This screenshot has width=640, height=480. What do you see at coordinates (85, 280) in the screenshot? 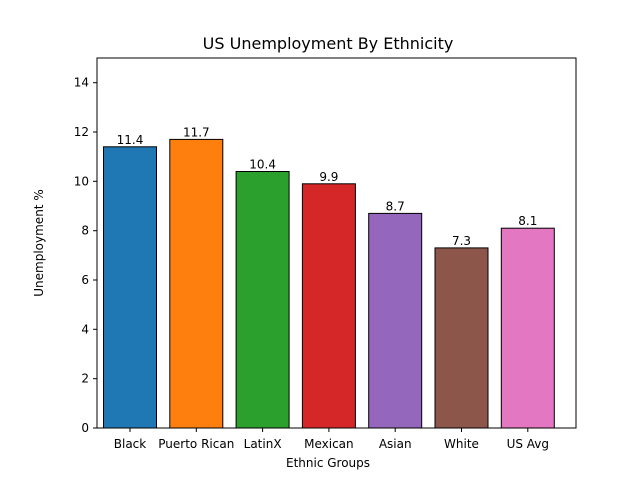
I see `y-tick-label-3: 6` at bounding box center [85, 280].